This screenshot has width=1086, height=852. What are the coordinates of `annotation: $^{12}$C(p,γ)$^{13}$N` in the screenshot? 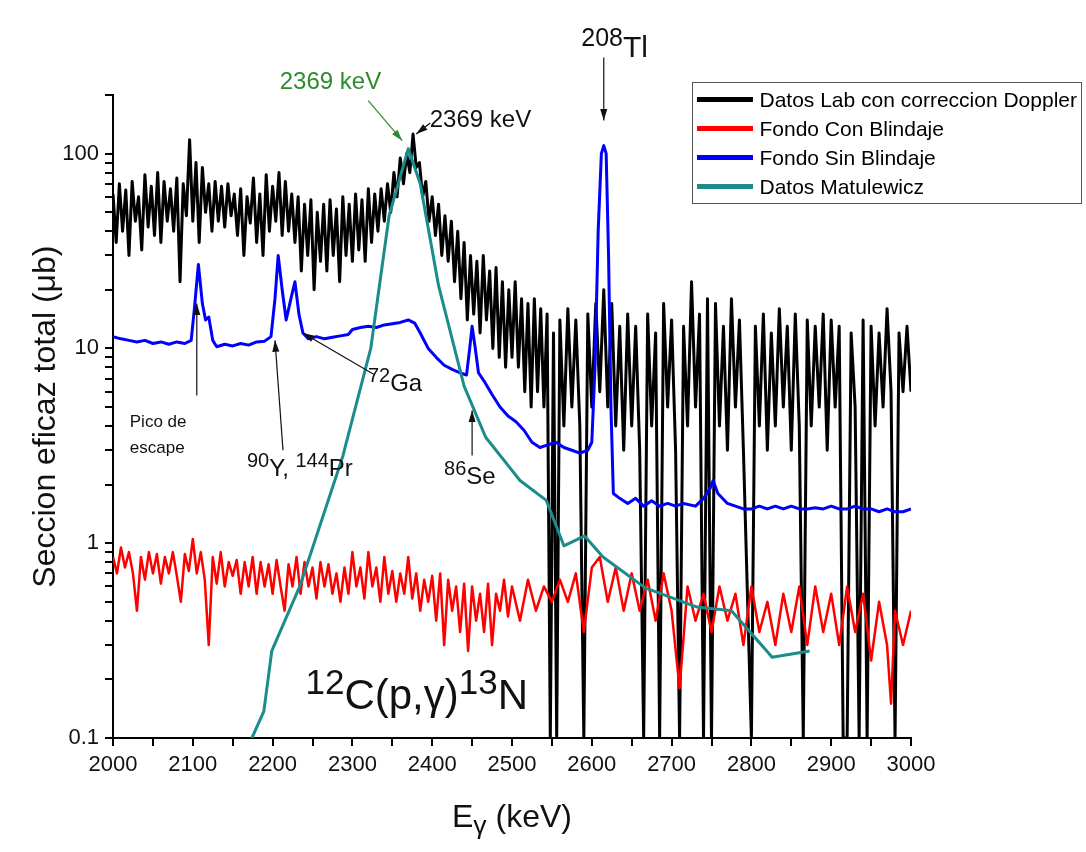 It's located at (417, 689).